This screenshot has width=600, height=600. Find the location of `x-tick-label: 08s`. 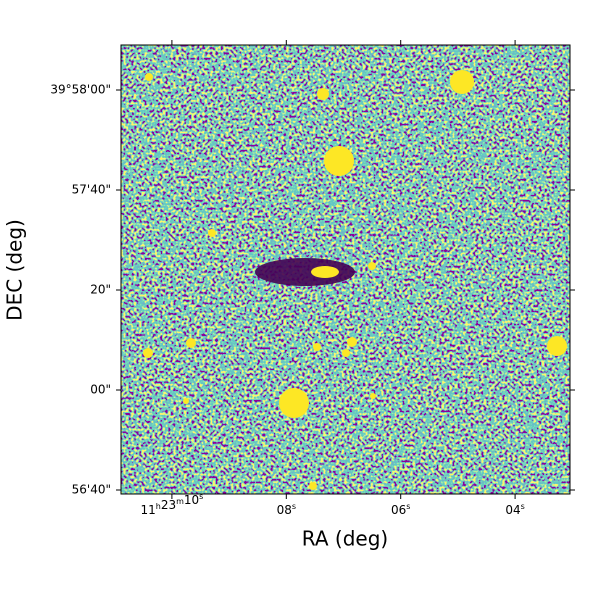

x-tick-label: 08s is located at coordinates (286, 509).